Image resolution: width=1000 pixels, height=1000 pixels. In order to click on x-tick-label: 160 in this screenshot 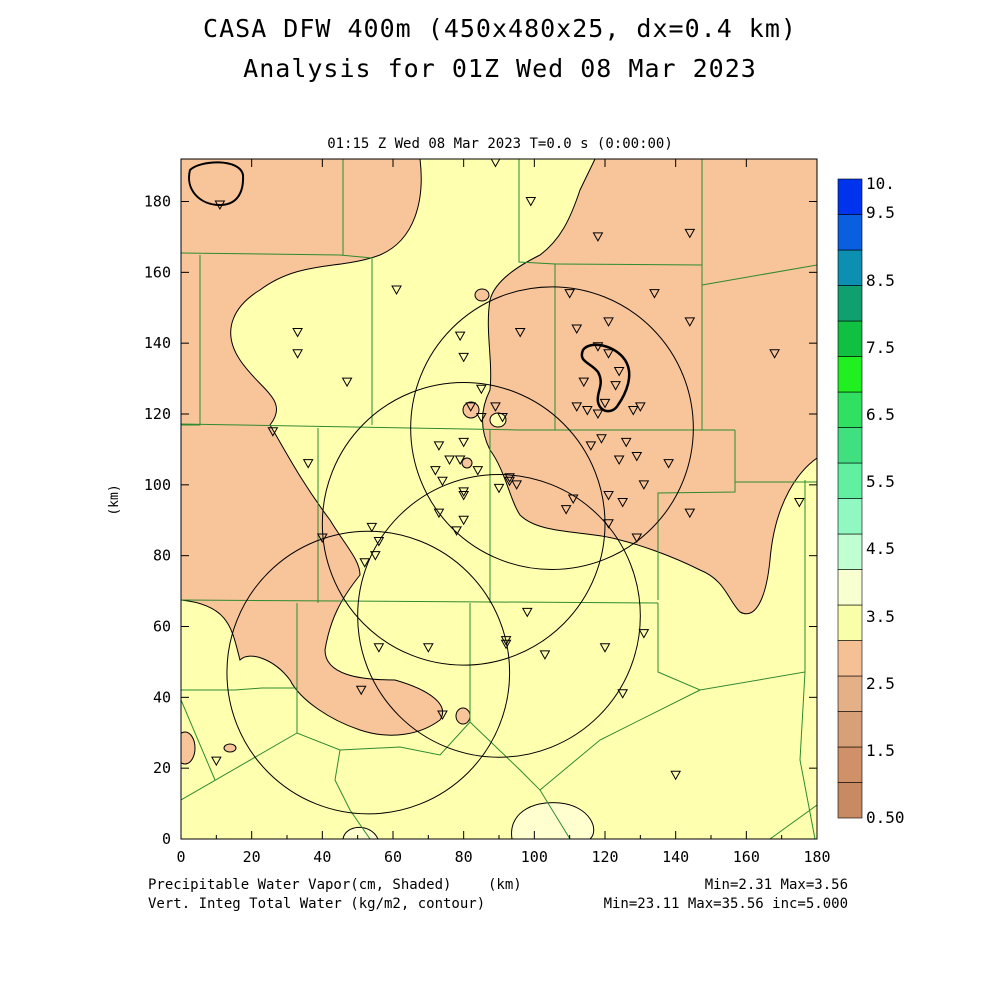, I will do `click(746, 857)`.